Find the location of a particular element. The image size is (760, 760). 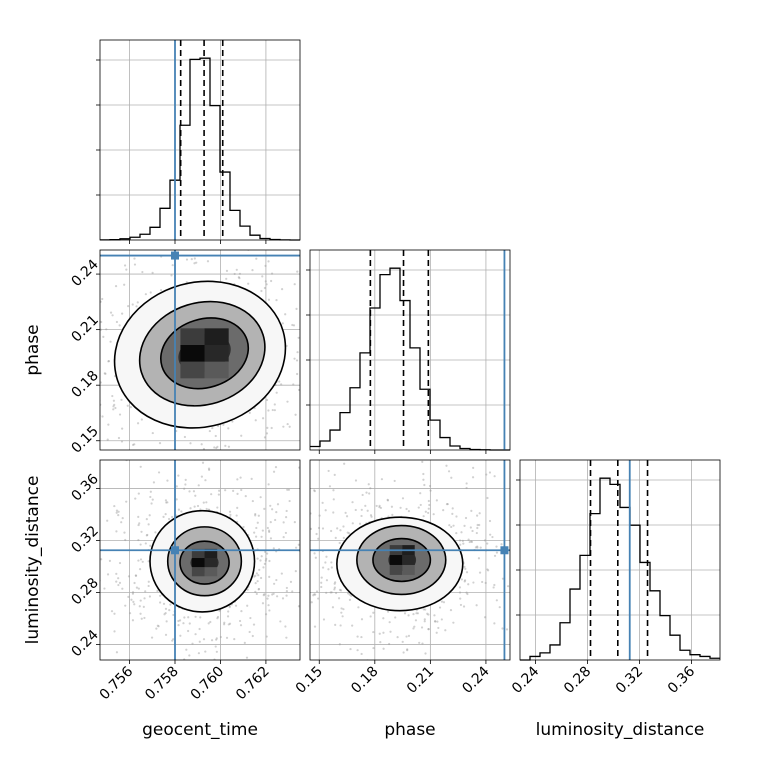

contour-line is located at coordinates (204, 561).